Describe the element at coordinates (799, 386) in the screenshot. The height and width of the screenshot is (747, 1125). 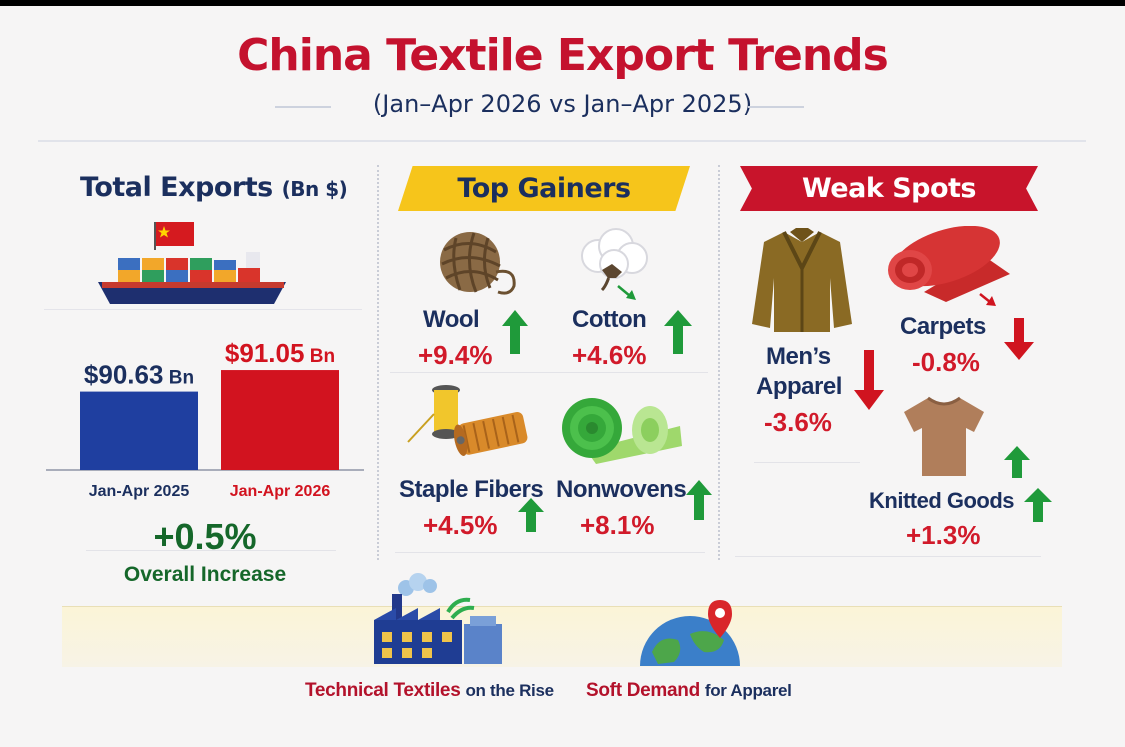
I see `weak-mens-apparel-name-line2: Apparel` at that location.